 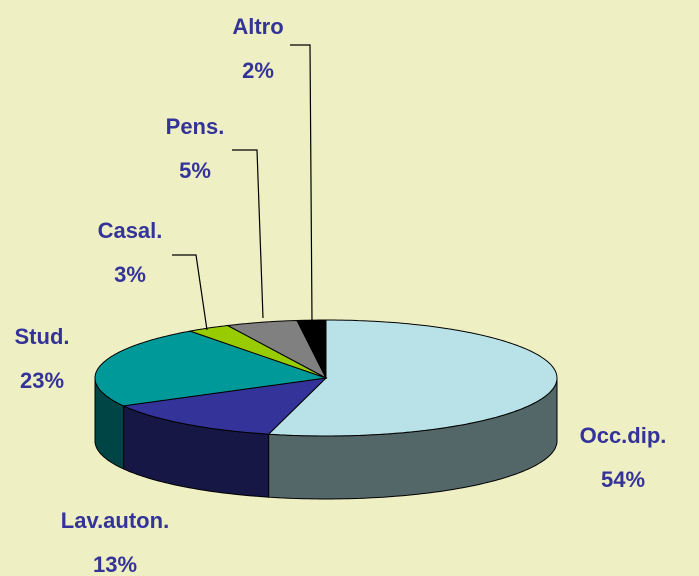 What do you see at coordinates (257, 26) in the screenshot?
I see `category-label: Altro` at bounding box center [257, 26].